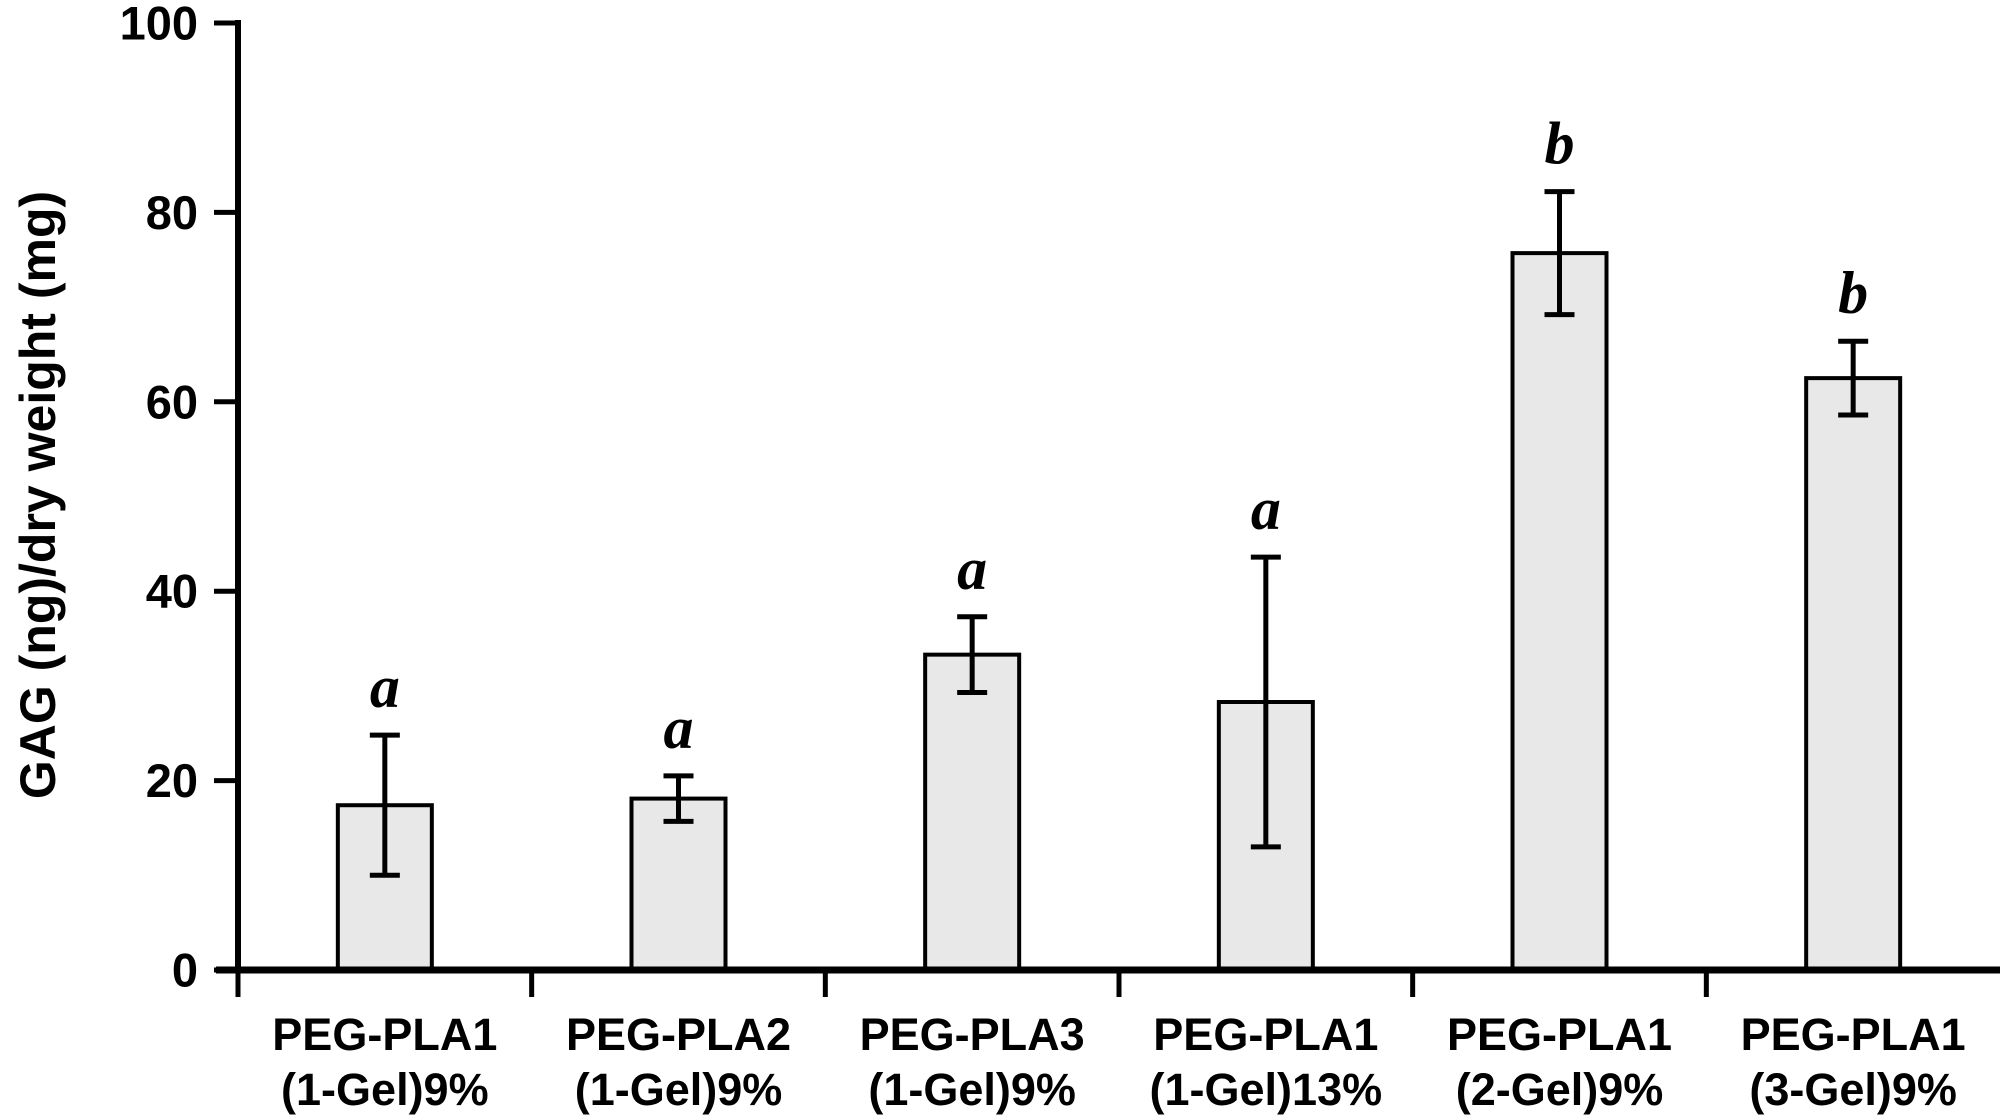 This screenshot has height=1119, width=2000. Describe the element at coordinates (1266, 1089) in the screenshot. I see `category-label-line2: (1-Gel)13%` at that location.